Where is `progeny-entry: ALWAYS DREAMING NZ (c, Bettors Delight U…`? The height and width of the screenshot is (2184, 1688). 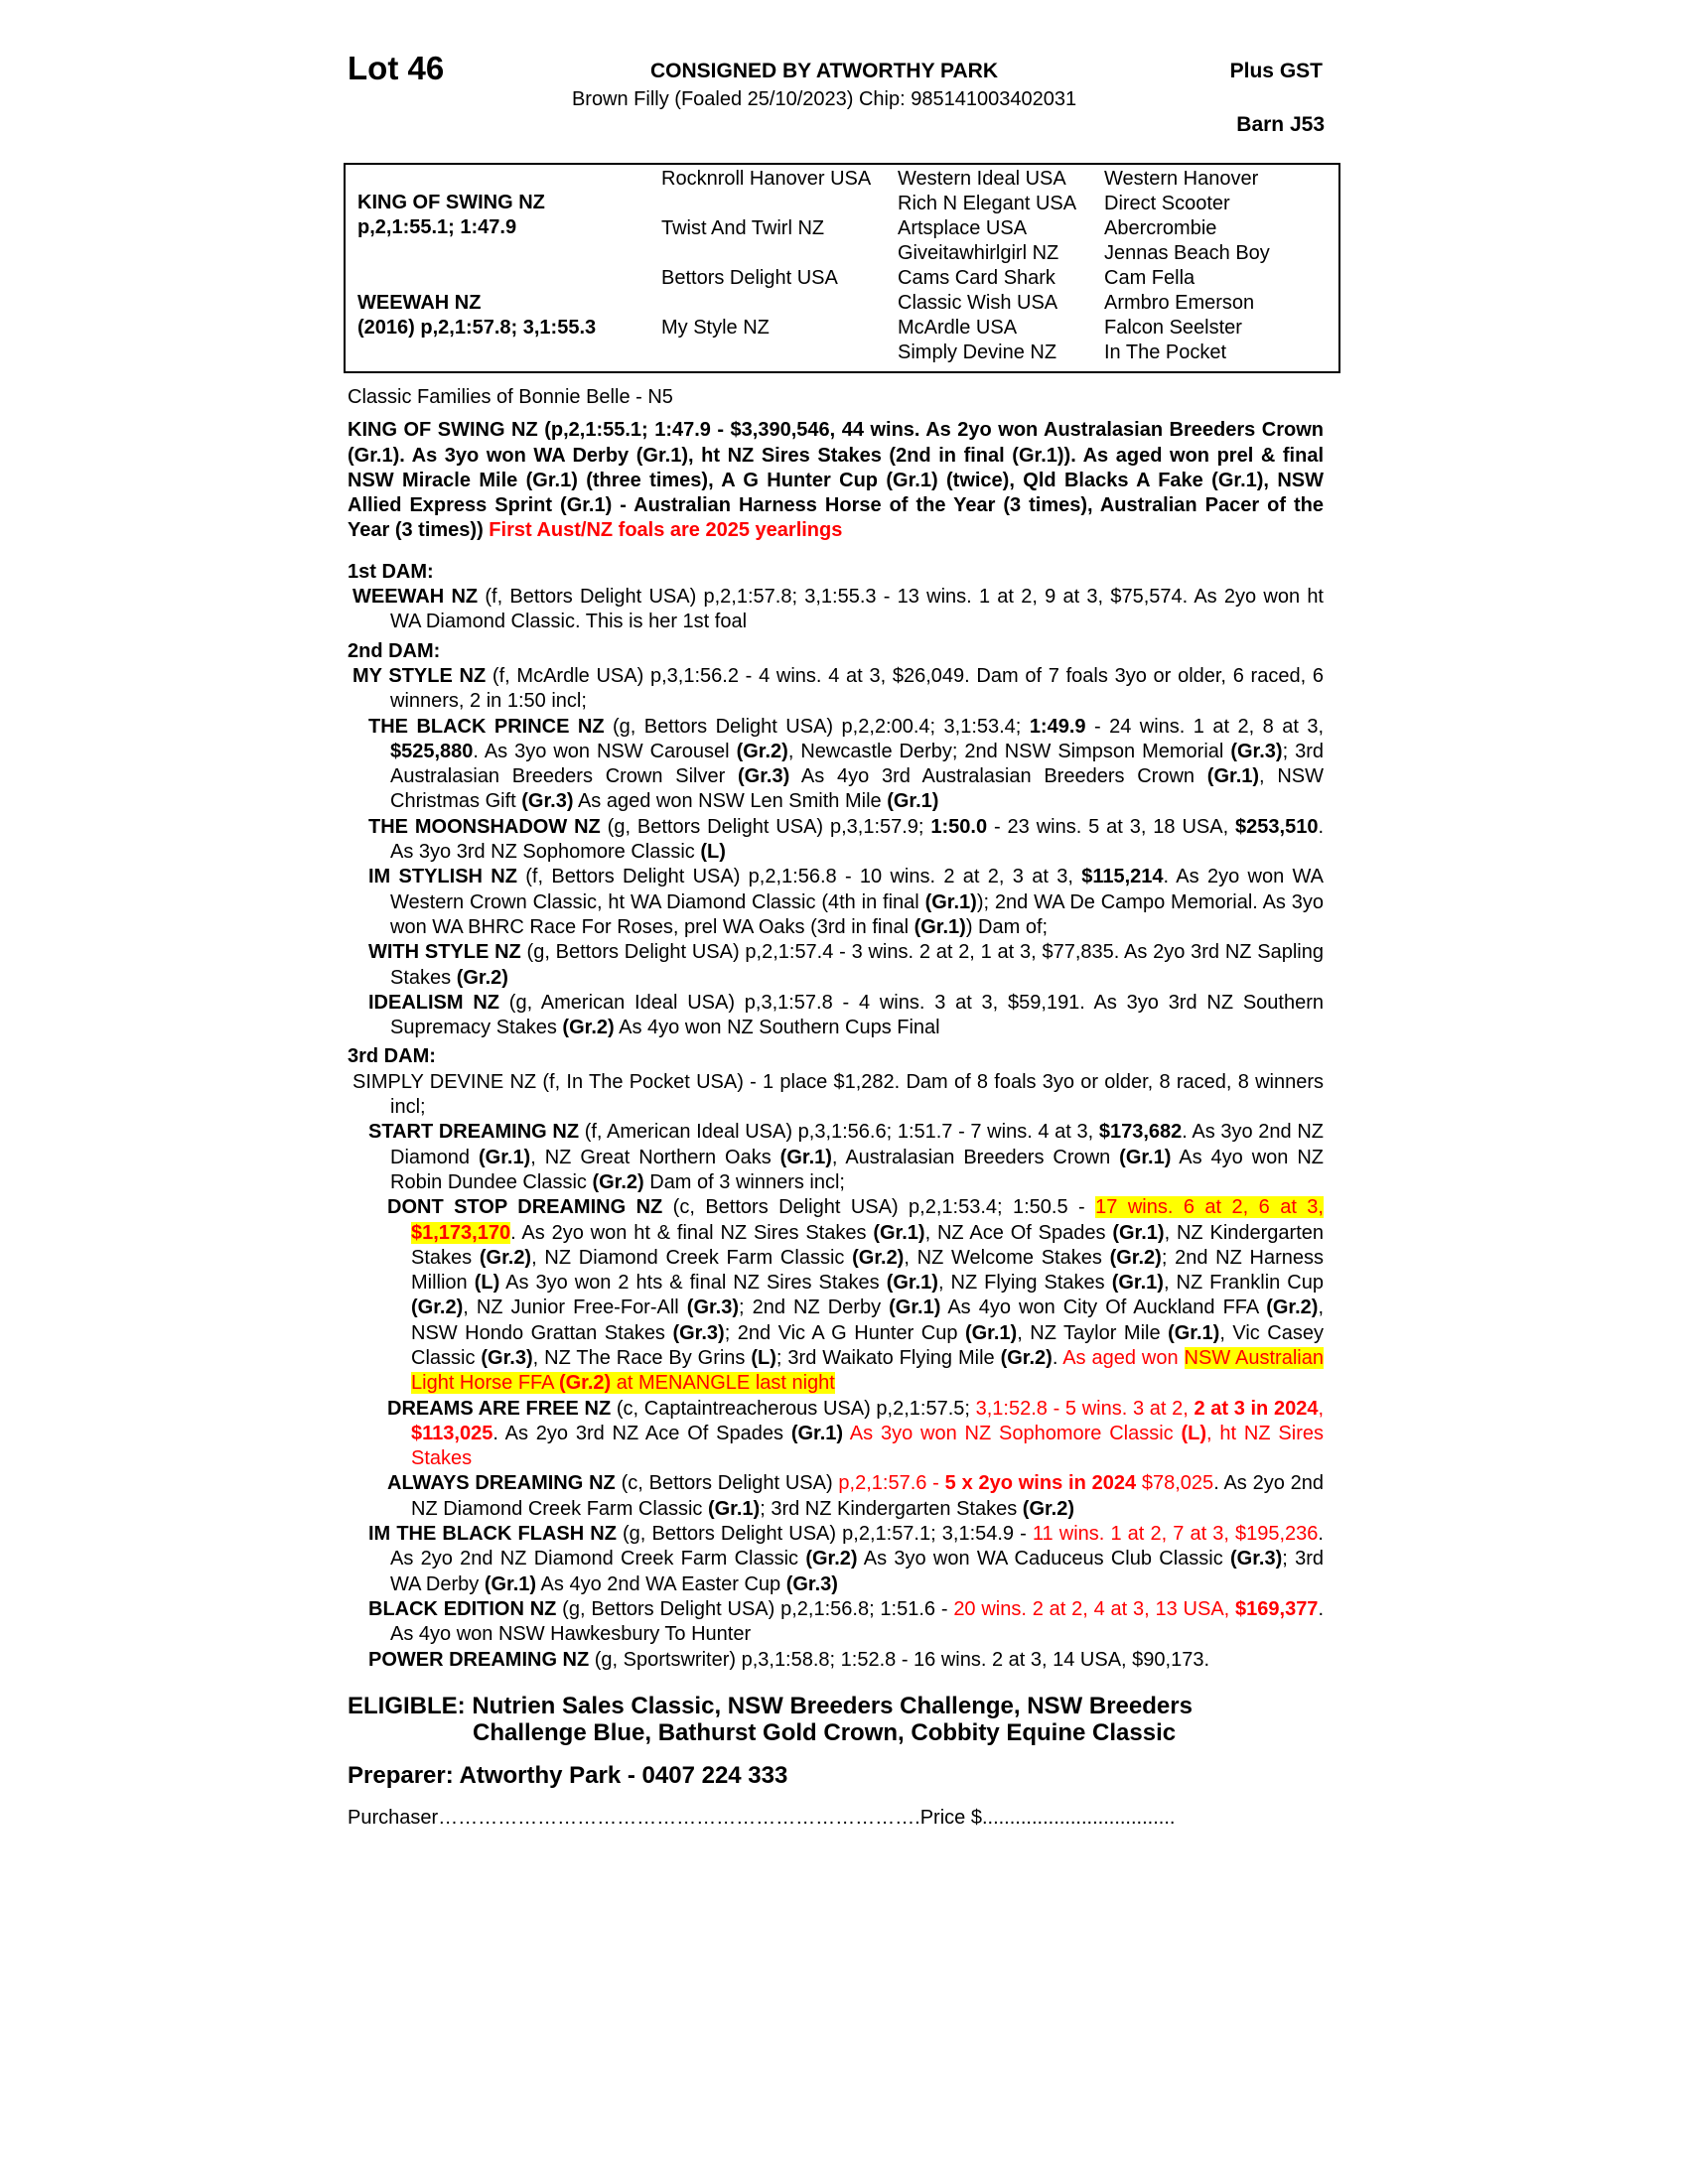 progeny-entry: ALWAYS DREAMING NZ (c, Bettors Delight U… is located at coordinates (836, 1496).